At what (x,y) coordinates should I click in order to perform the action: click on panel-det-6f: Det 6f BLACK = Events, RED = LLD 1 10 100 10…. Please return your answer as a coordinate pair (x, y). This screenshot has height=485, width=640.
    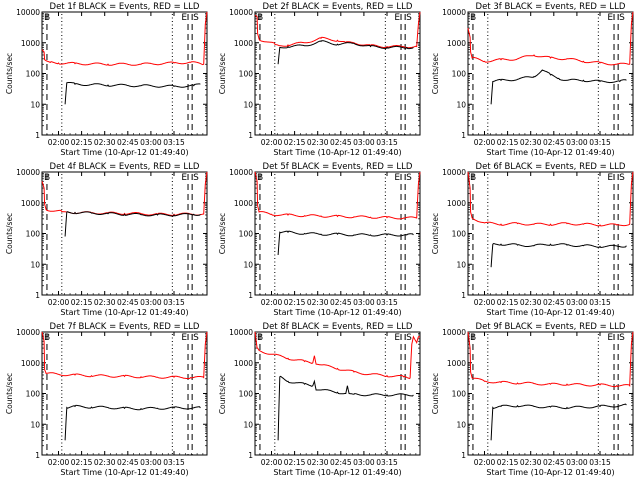
    Looking at the image, I should click on (532, 239).